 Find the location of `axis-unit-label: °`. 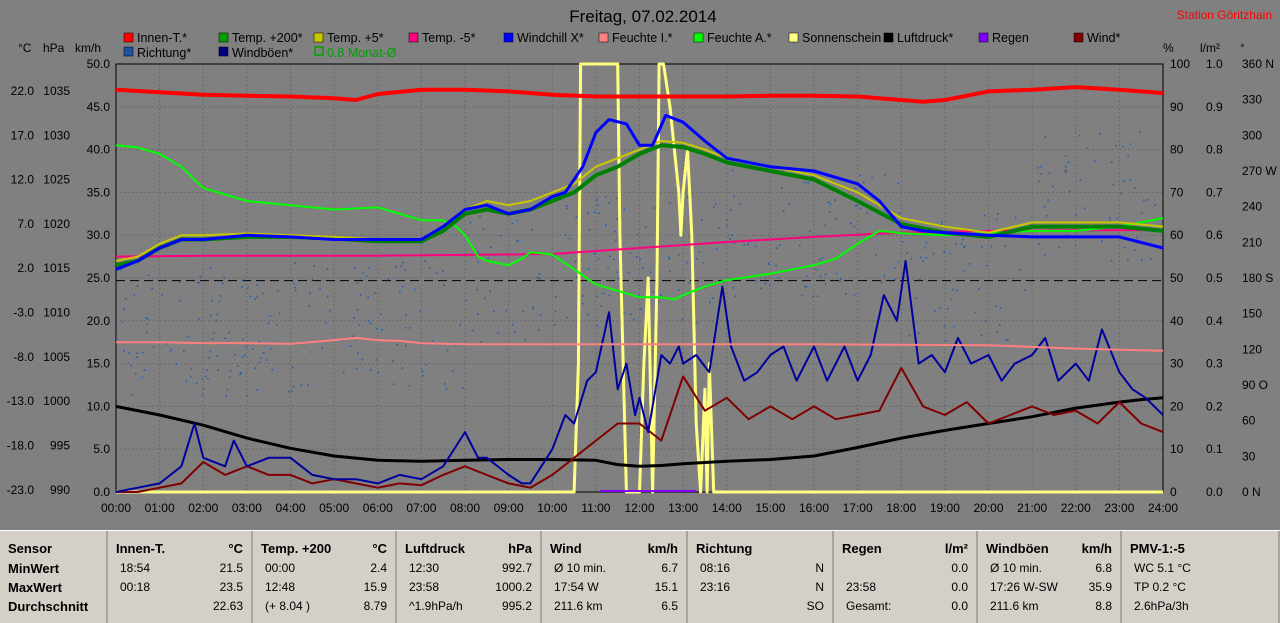

axis-unit-label: ° is located at coordinates (1242, 48).